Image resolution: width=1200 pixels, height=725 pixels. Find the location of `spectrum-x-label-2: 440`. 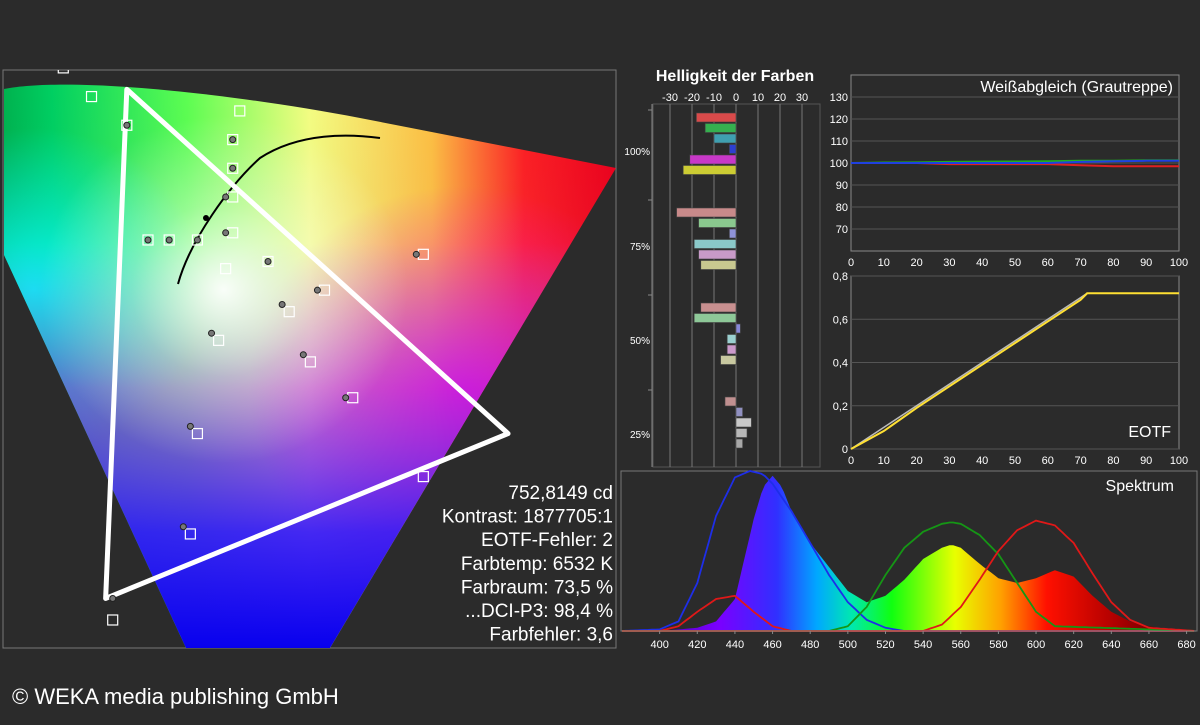

spectrum-x-label-2: 440 is located at coordinates (735, 645).